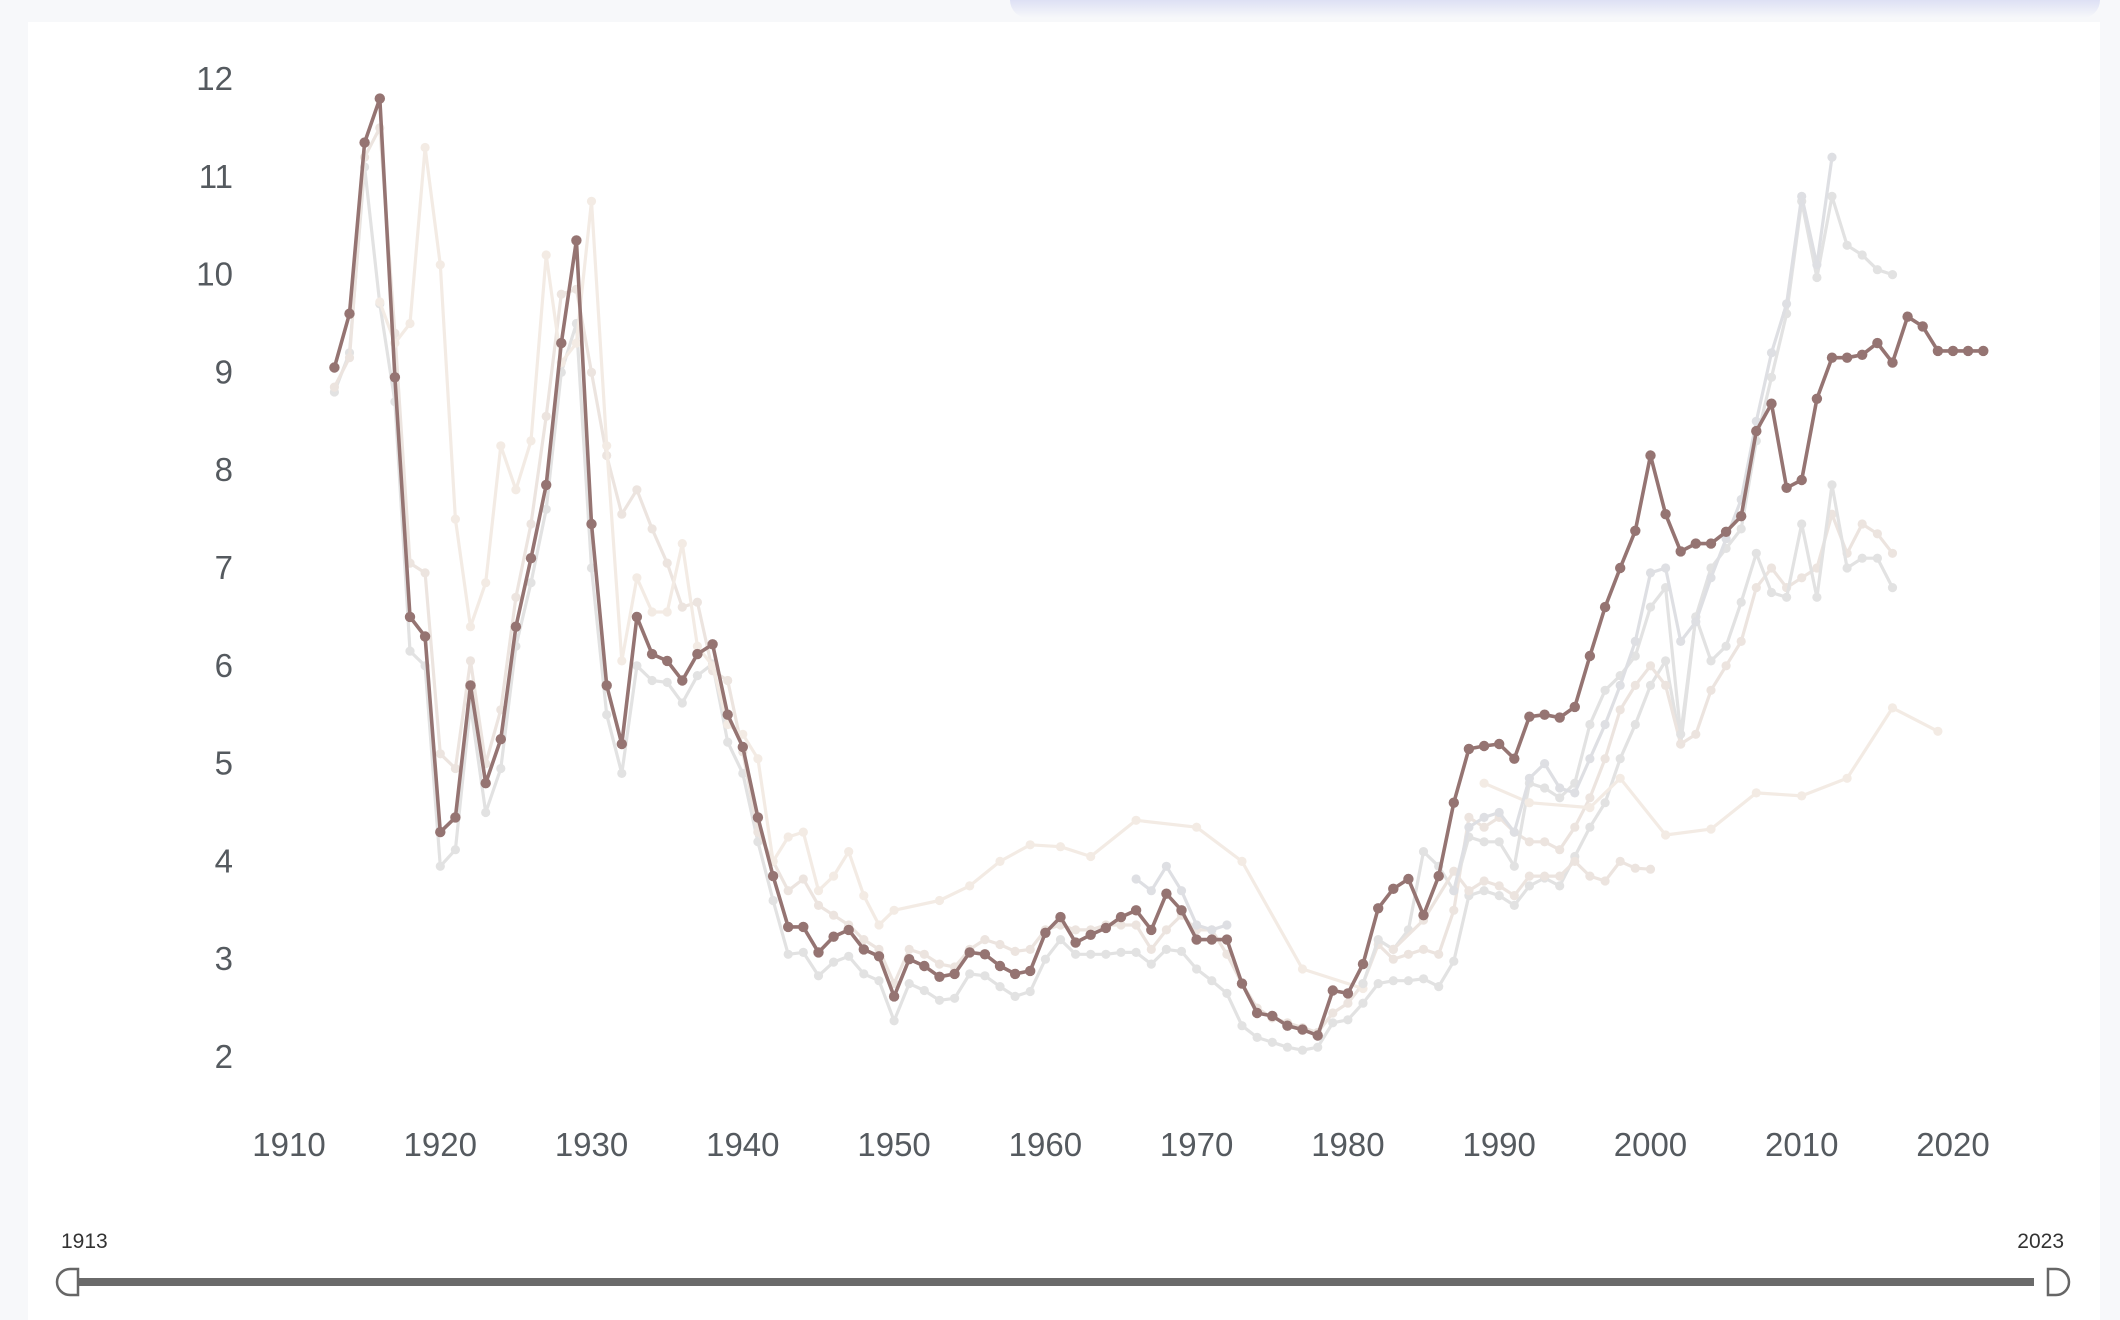 Image resolution: width=2120 pixels, height=1320 pixels. Describe the element at coordinates (1063, 1263) in the screenshot. I see `year-range-slider: 1913 2023` at that location.